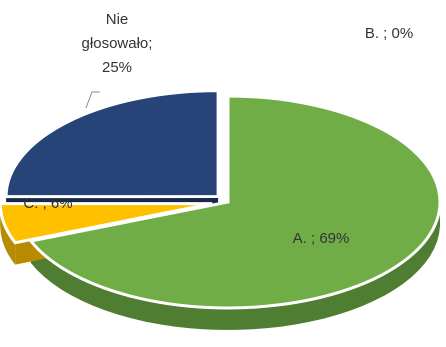 This screenshot has width=446, height=347. What do you see at coordinates (389, 33) in the screenshot?
I see `data-label-B: B. ; 0%` at bounding box center [389, 33].